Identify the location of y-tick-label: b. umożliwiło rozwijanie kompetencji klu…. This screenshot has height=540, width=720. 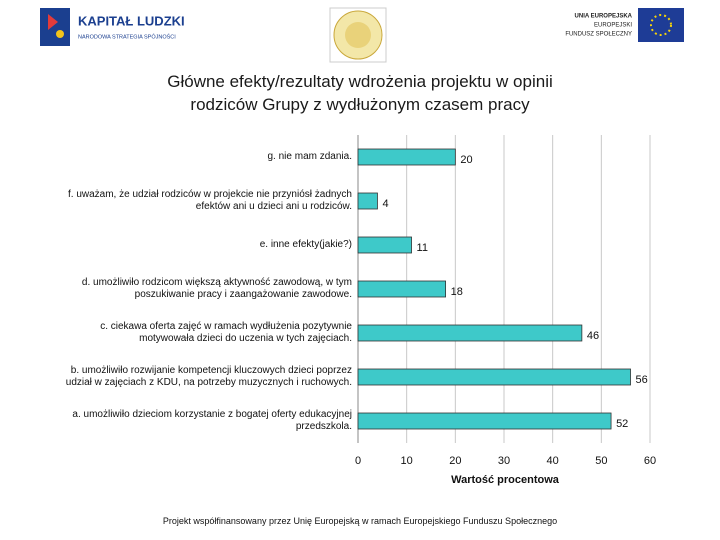
(208, 376).